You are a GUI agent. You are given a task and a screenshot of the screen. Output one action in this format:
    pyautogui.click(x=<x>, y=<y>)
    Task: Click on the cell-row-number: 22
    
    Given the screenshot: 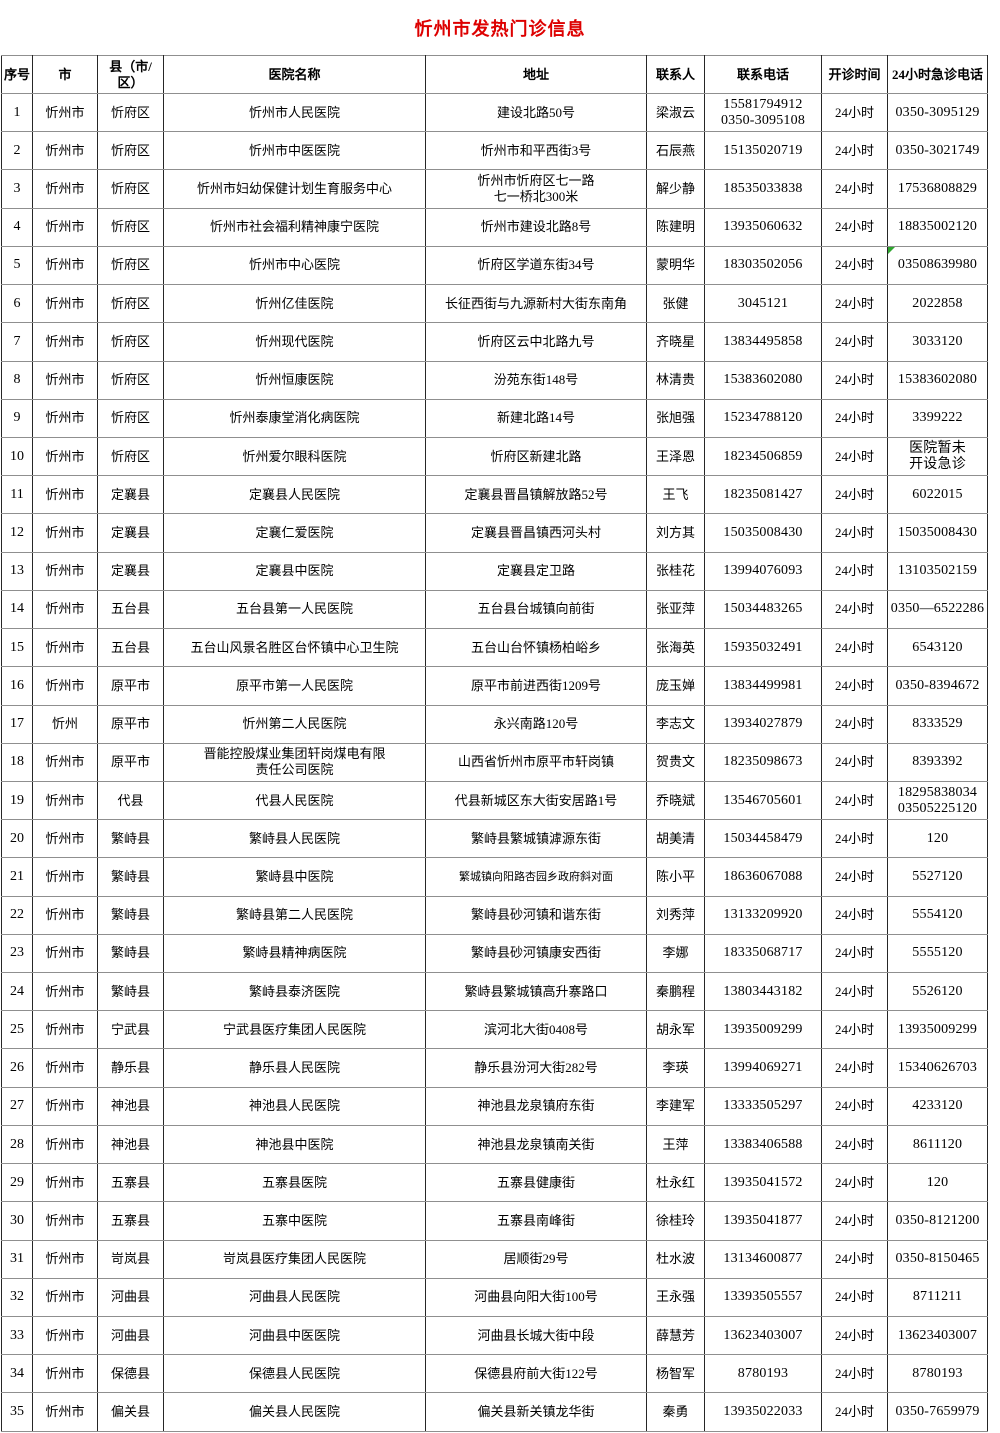 What is the action you would take?
    pyautogui.click(x=17, y=915)
    